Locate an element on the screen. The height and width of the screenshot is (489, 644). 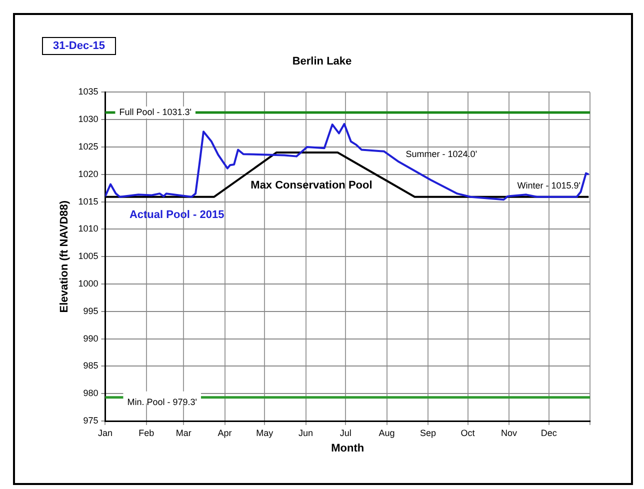
x-tick-label: Oct is located at coordinates (468, 433).